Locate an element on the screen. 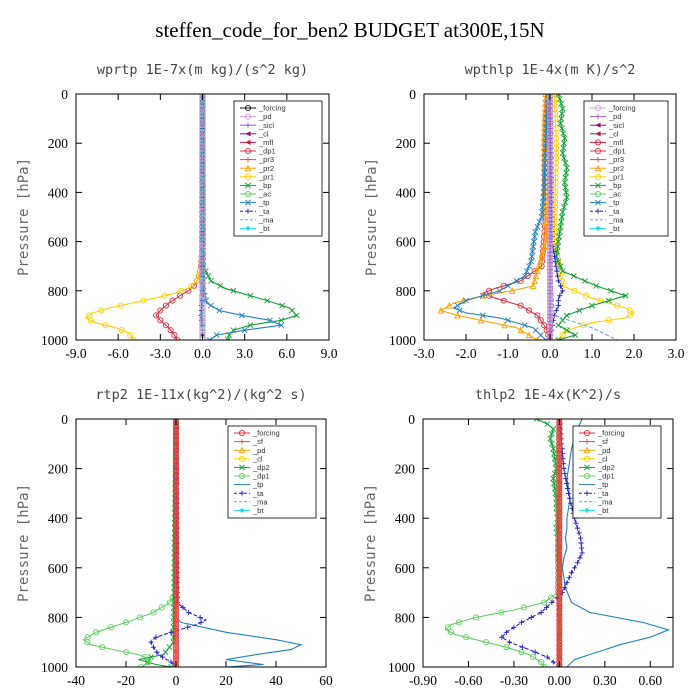  panel-title: rtp2 1E-11x(kg^2)/(kg^2 s) is located at coordinates (200, 395).